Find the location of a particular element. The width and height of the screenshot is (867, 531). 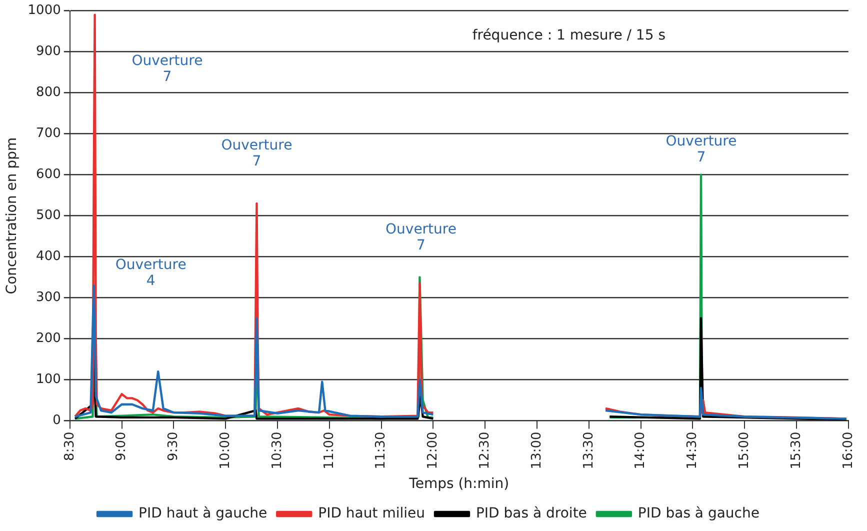

legend-label: PID haut à gauche is located at coordinates (203, 514).